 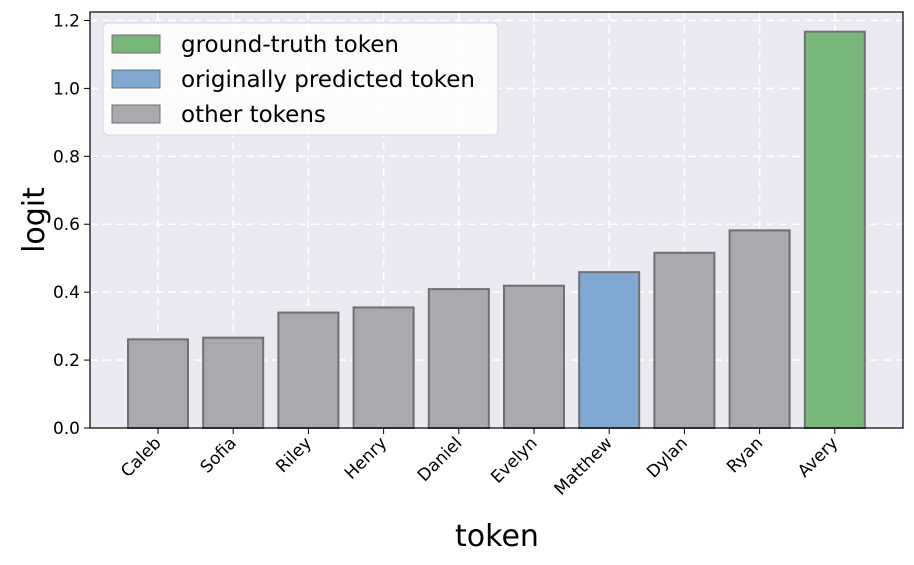 I want to click on bar-avery, so click(x=834, y=230).